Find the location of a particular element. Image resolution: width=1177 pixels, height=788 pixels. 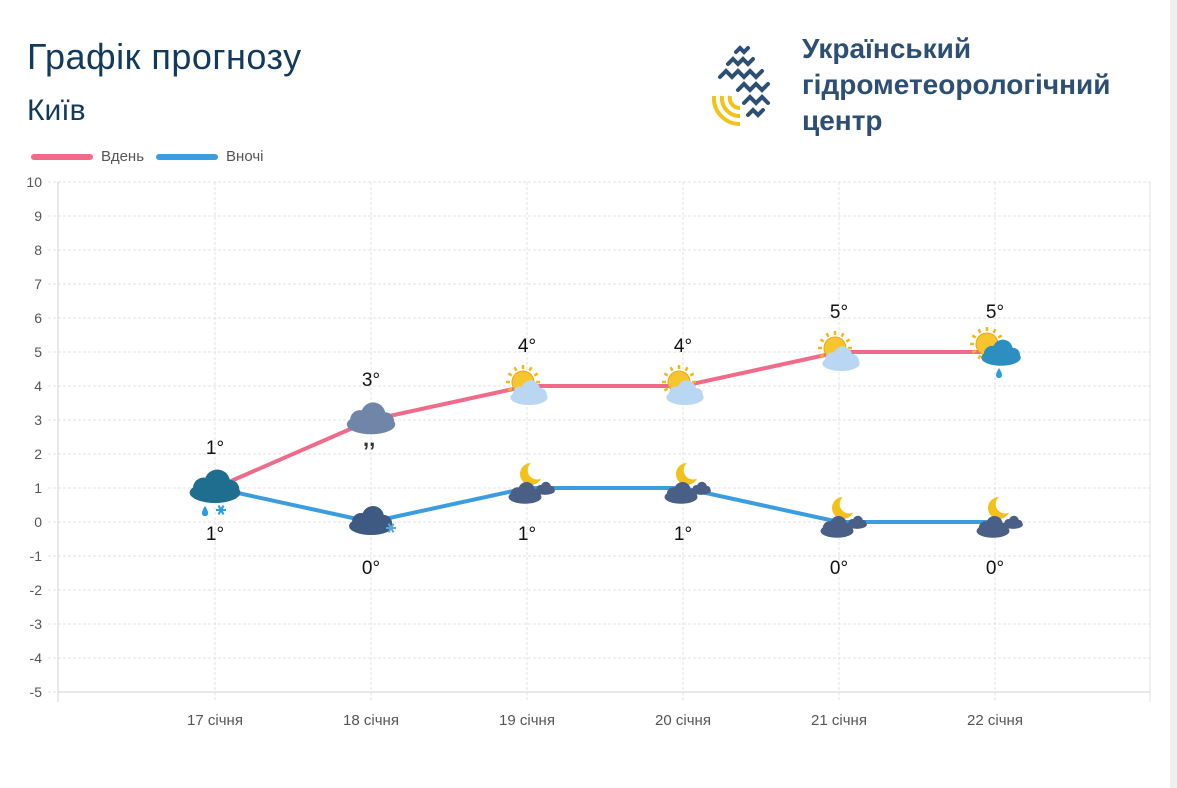

org-name-line2: гідрометеорологічний is located at coordinates (956, 84).